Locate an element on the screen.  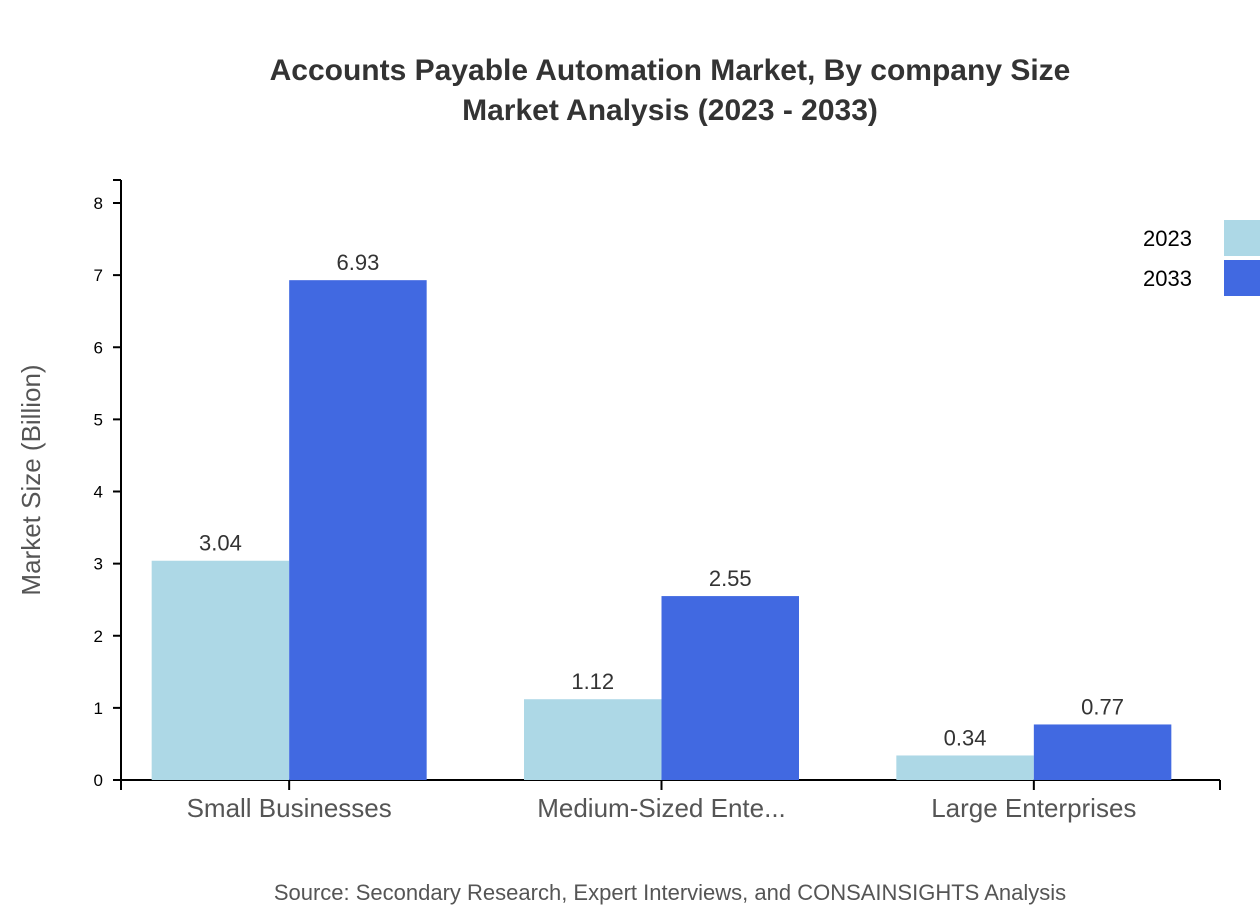
legend-label: 2023 is located at coordinates (1167, 238).